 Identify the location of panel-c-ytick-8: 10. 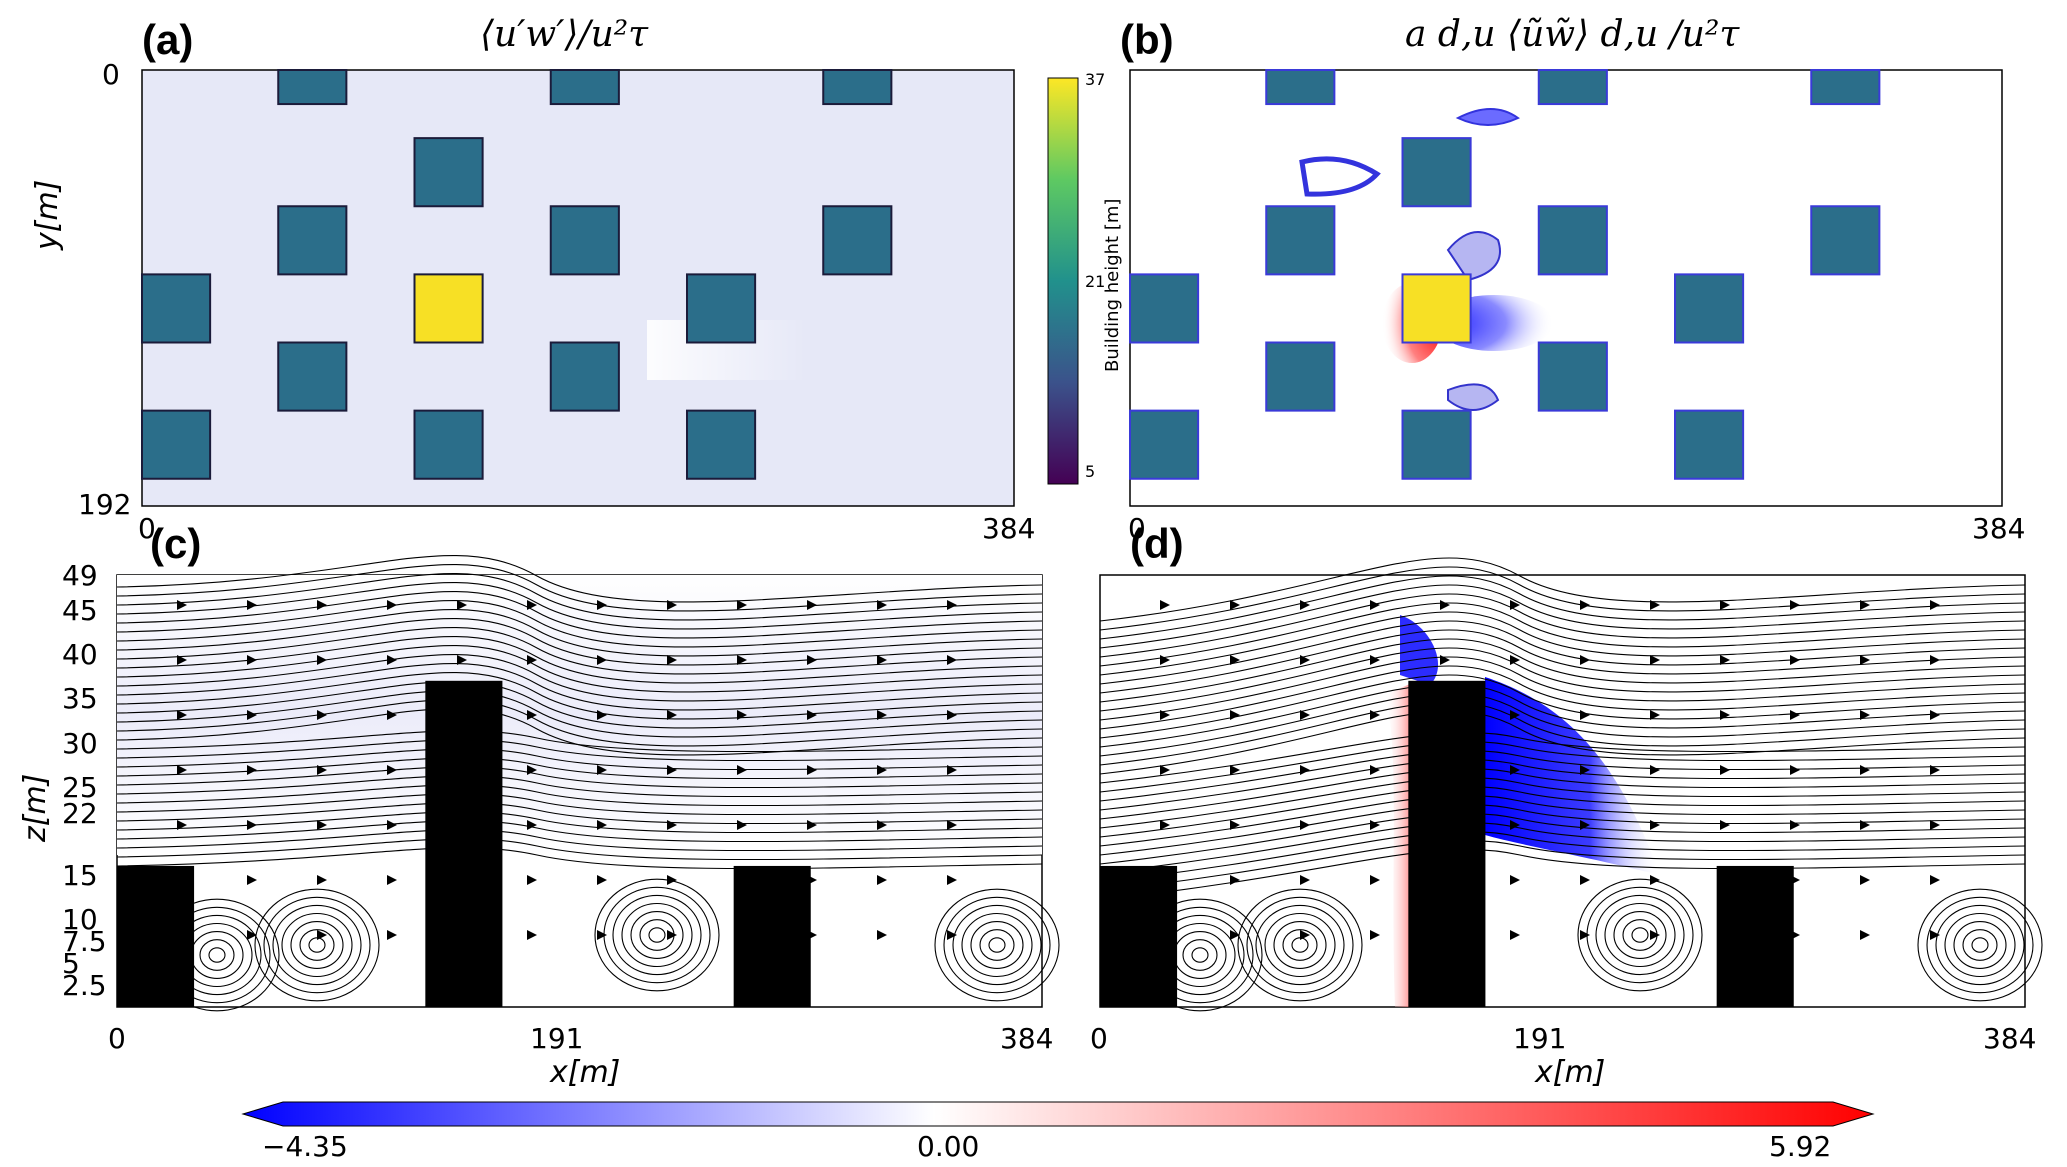
(80, 919).